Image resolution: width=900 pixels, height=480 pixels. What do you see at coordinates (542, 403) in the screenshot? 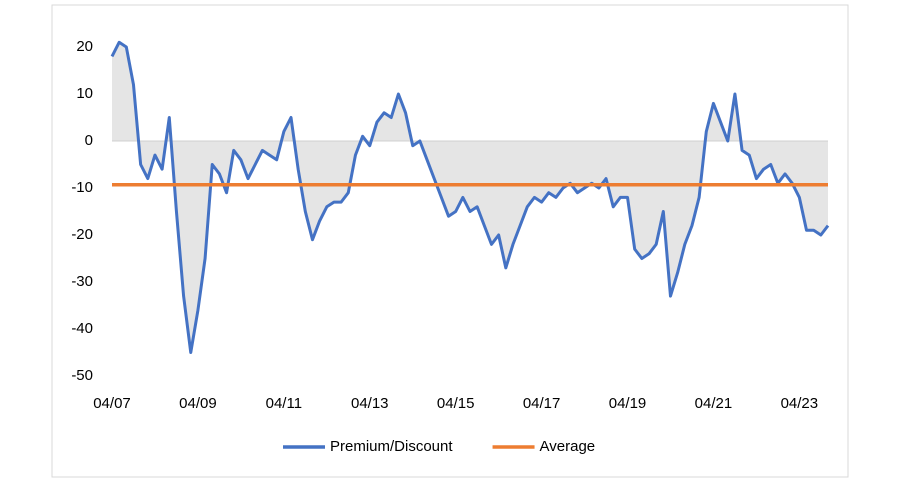
I see `x-tick-label: 04/17` at bounding box center [542, 403].